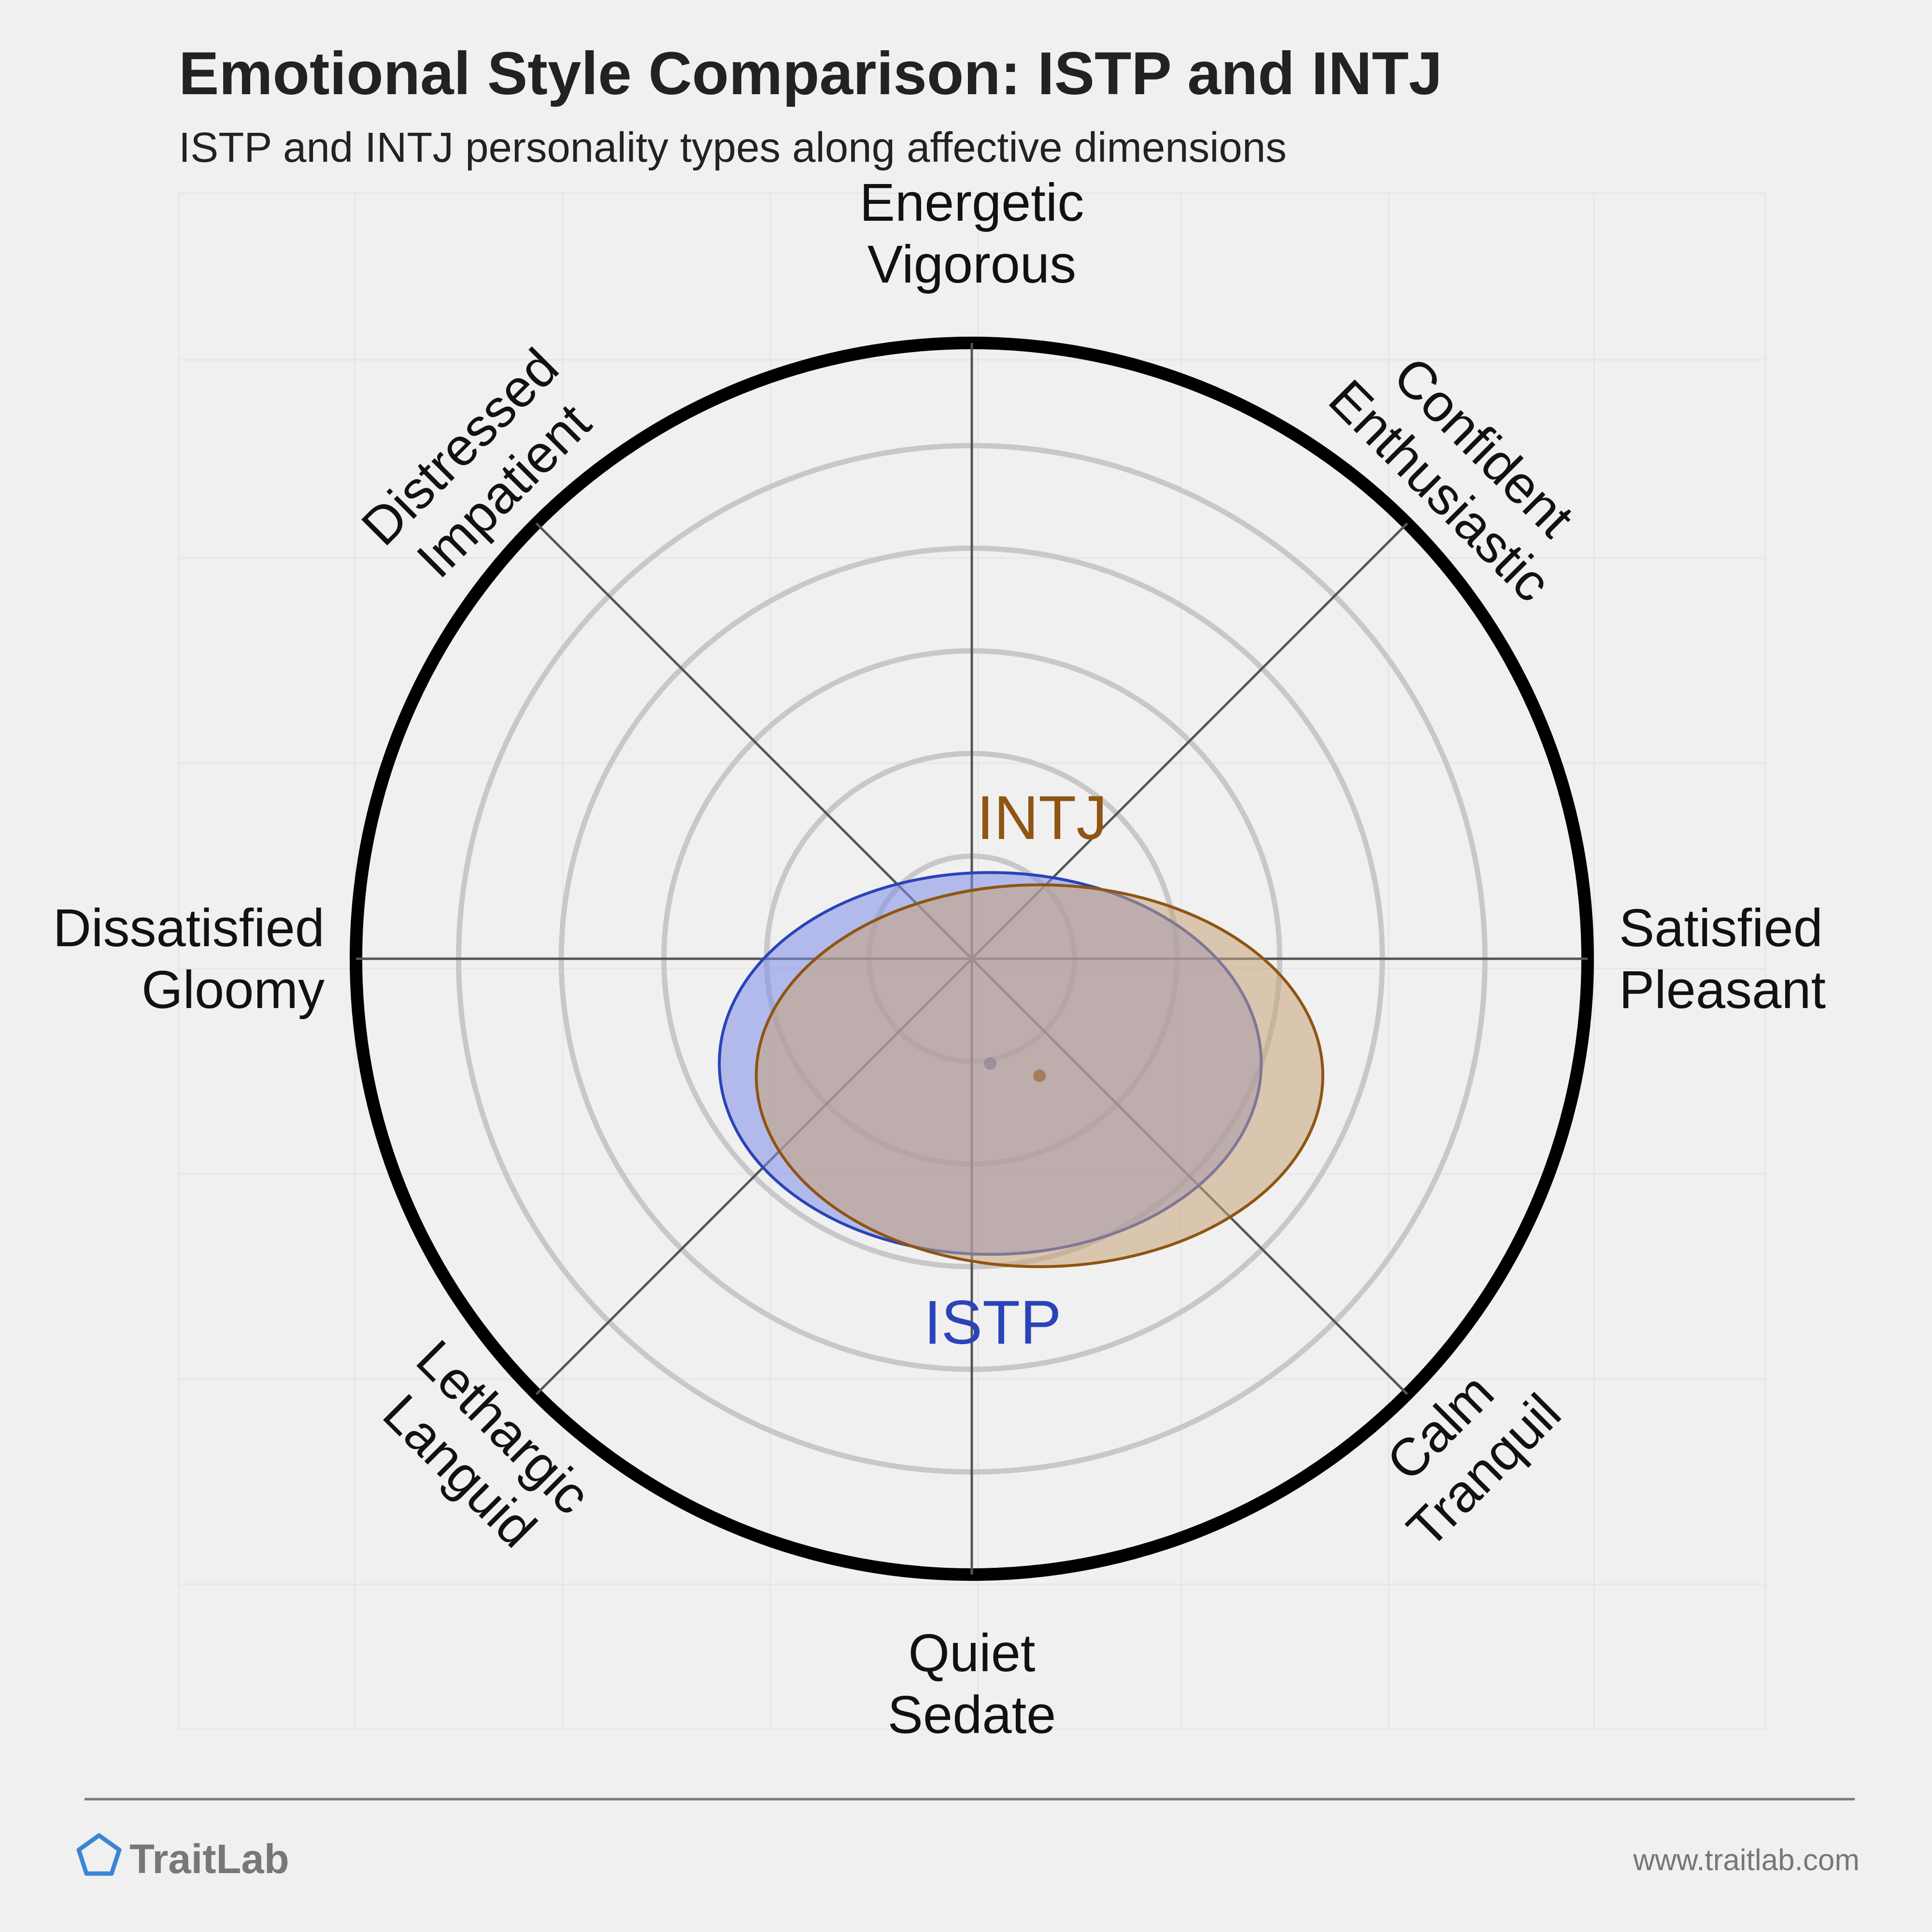 The width and height of the screenshot is (1932, 1932). What do you see at coordinates (972, 1653) in the screenshot?
I see `axis-label-line: Quiet` at bounding box center [972, 1653].